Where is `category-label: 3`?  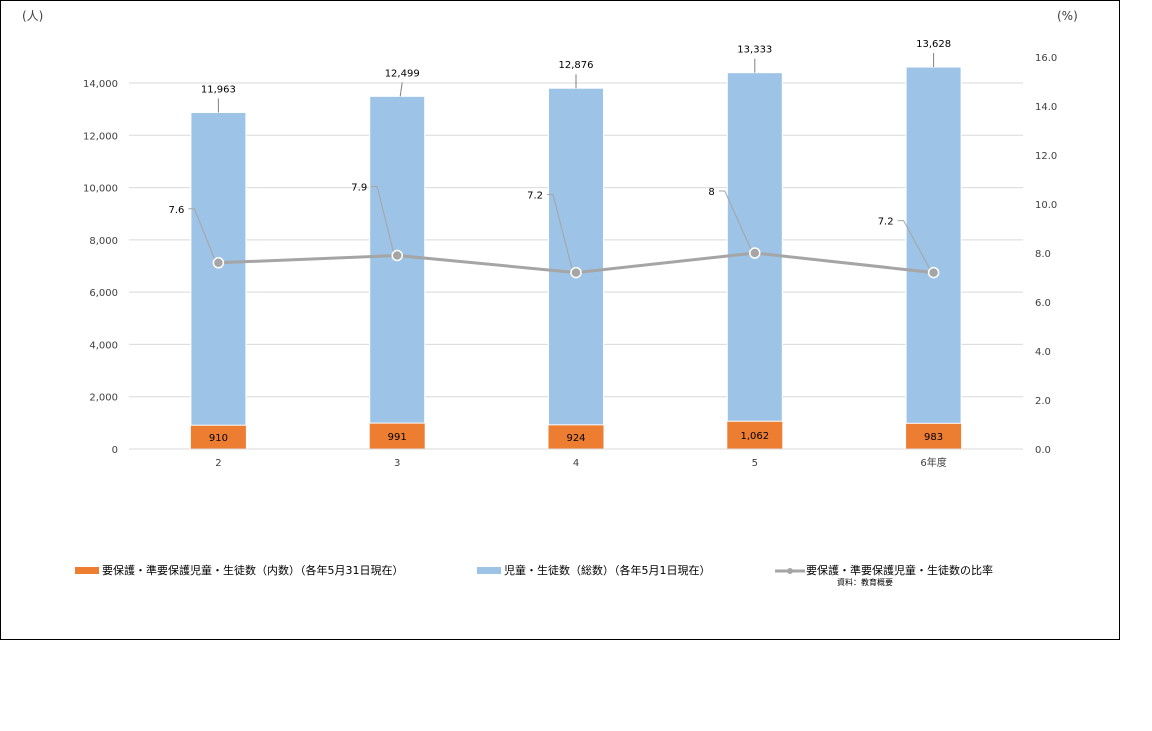
category-label: 3 is located at coordinates (397, 463).